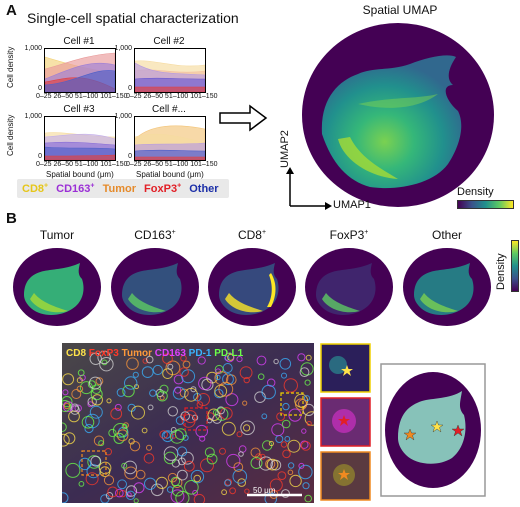 The width and height of the screenshot is (520, 507). I want to click on density-map-title-1: Tumor, so click(57, 235).